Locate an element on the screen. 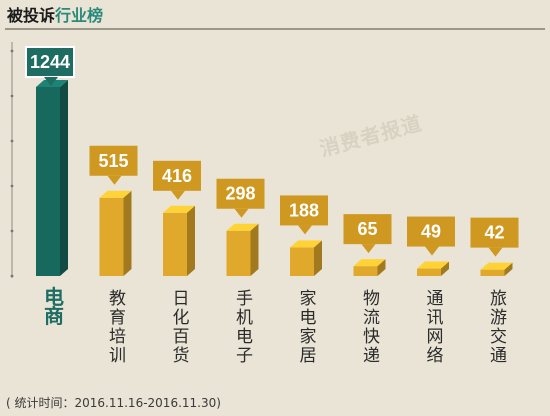  x-tick-label-char: 育 is located at coordinates (117, 318).